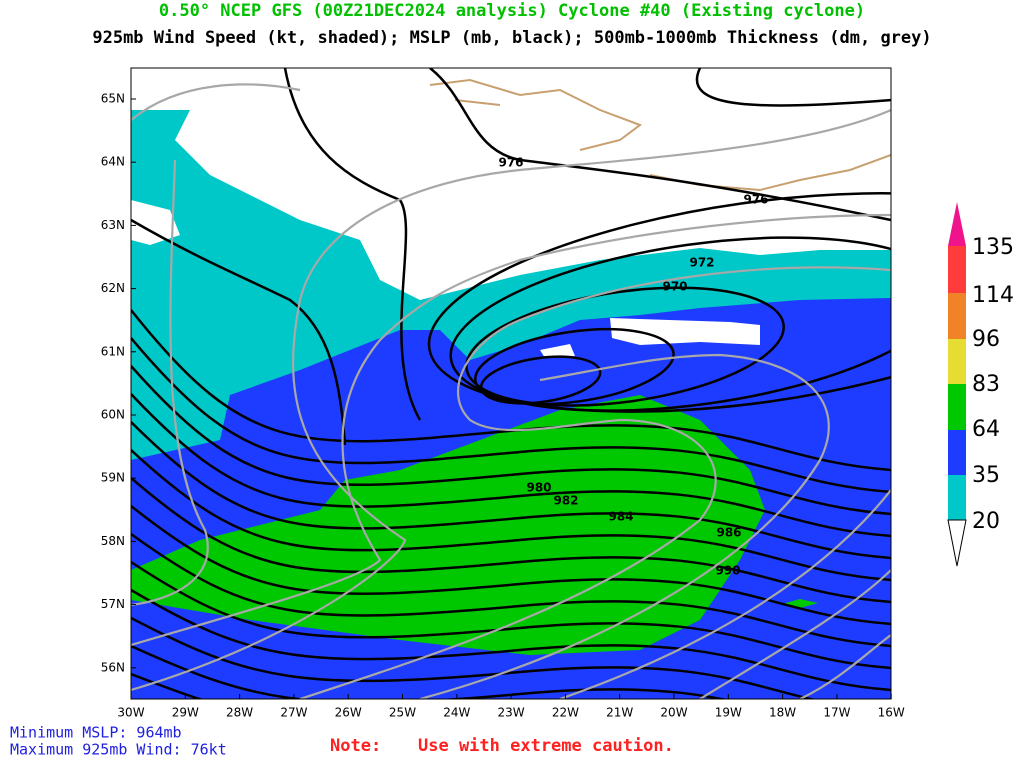 The width and height of the screenshot is (1024, 772). I want to click on lon-label: 22W, so click(565, 713).